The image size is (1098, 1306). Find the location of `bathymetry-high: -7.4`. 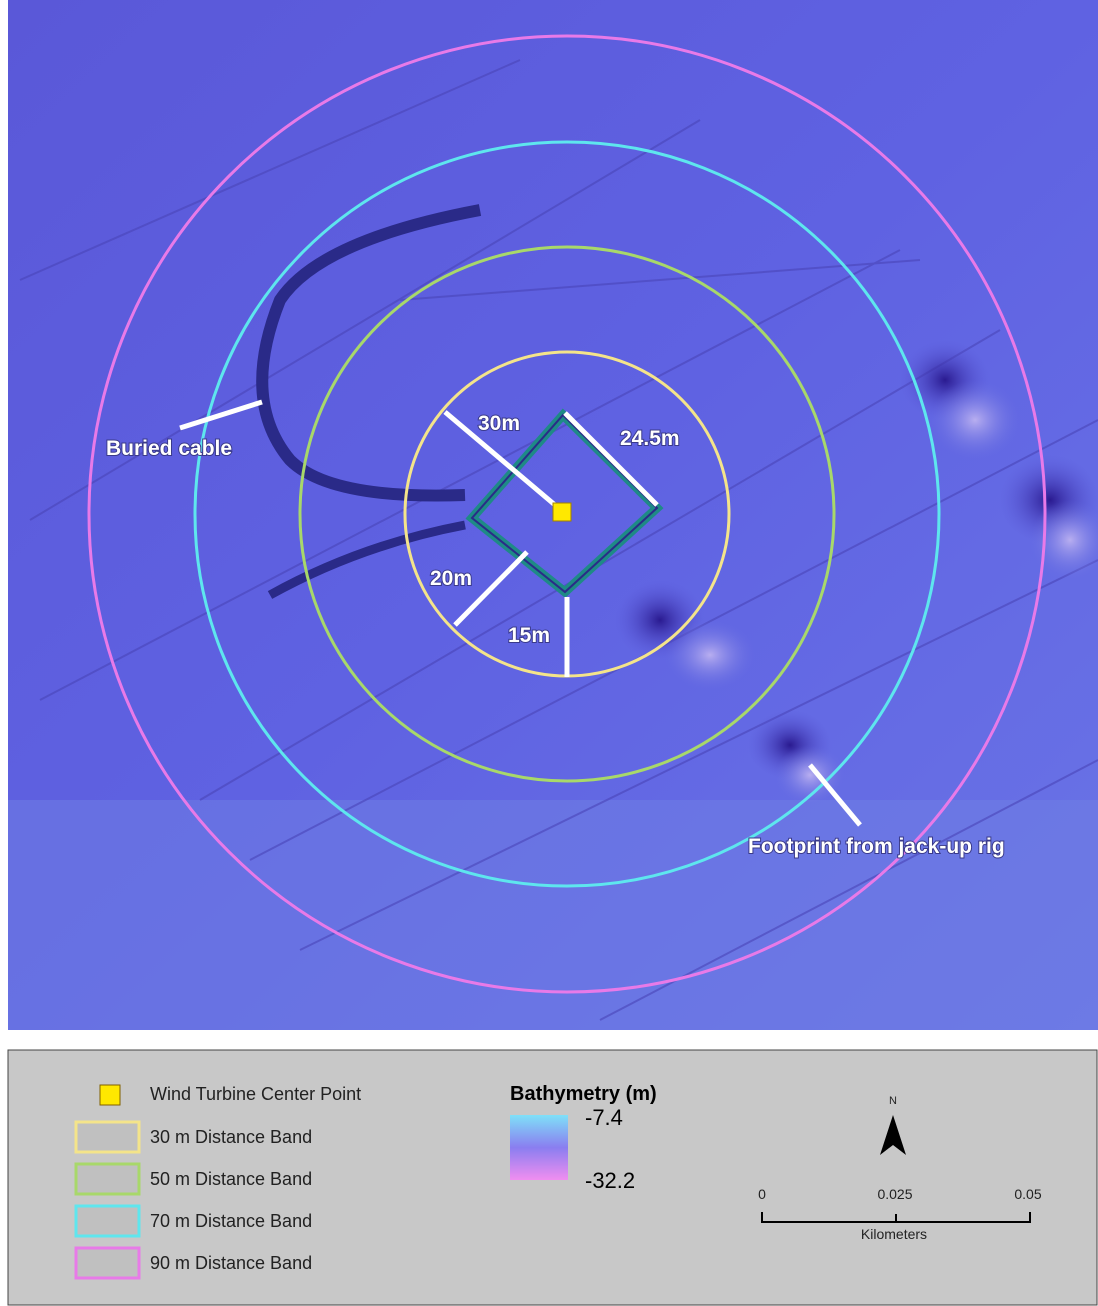

bathymetry-high: -7.4 is located at coordinates (604, 1117).